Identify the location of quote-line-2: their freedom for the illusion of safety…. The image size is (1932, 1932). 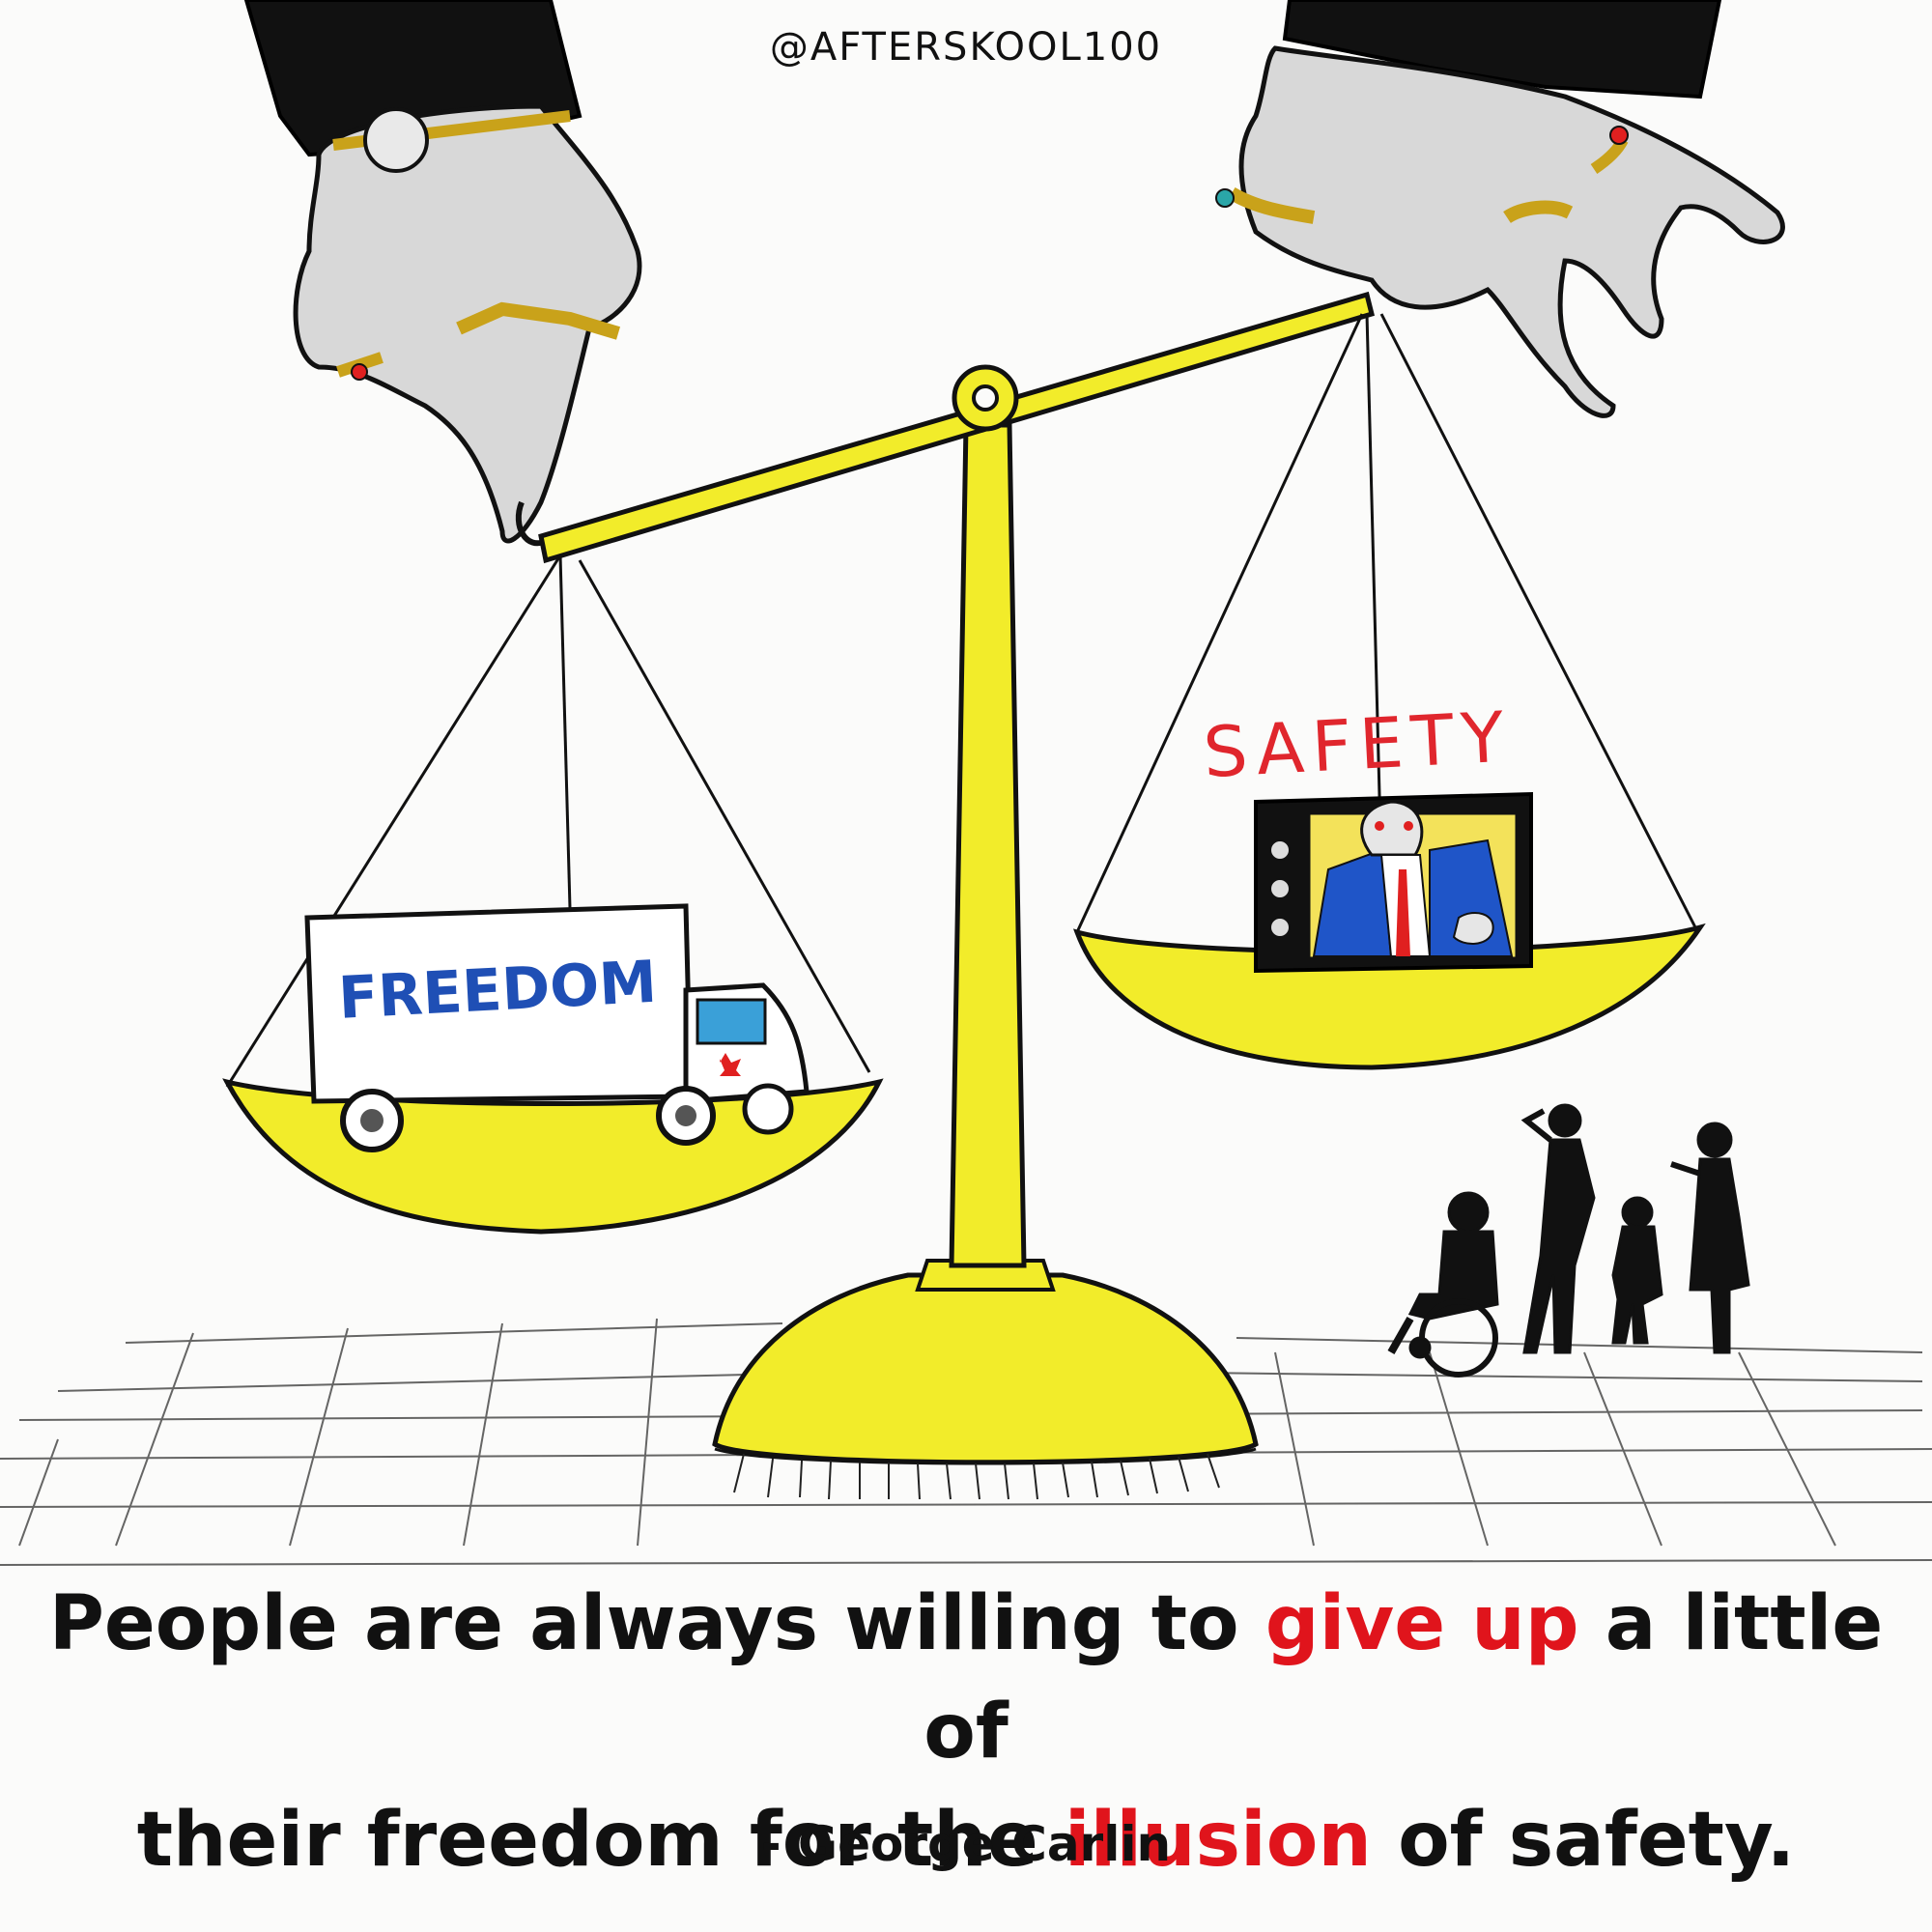
(966, 1840).